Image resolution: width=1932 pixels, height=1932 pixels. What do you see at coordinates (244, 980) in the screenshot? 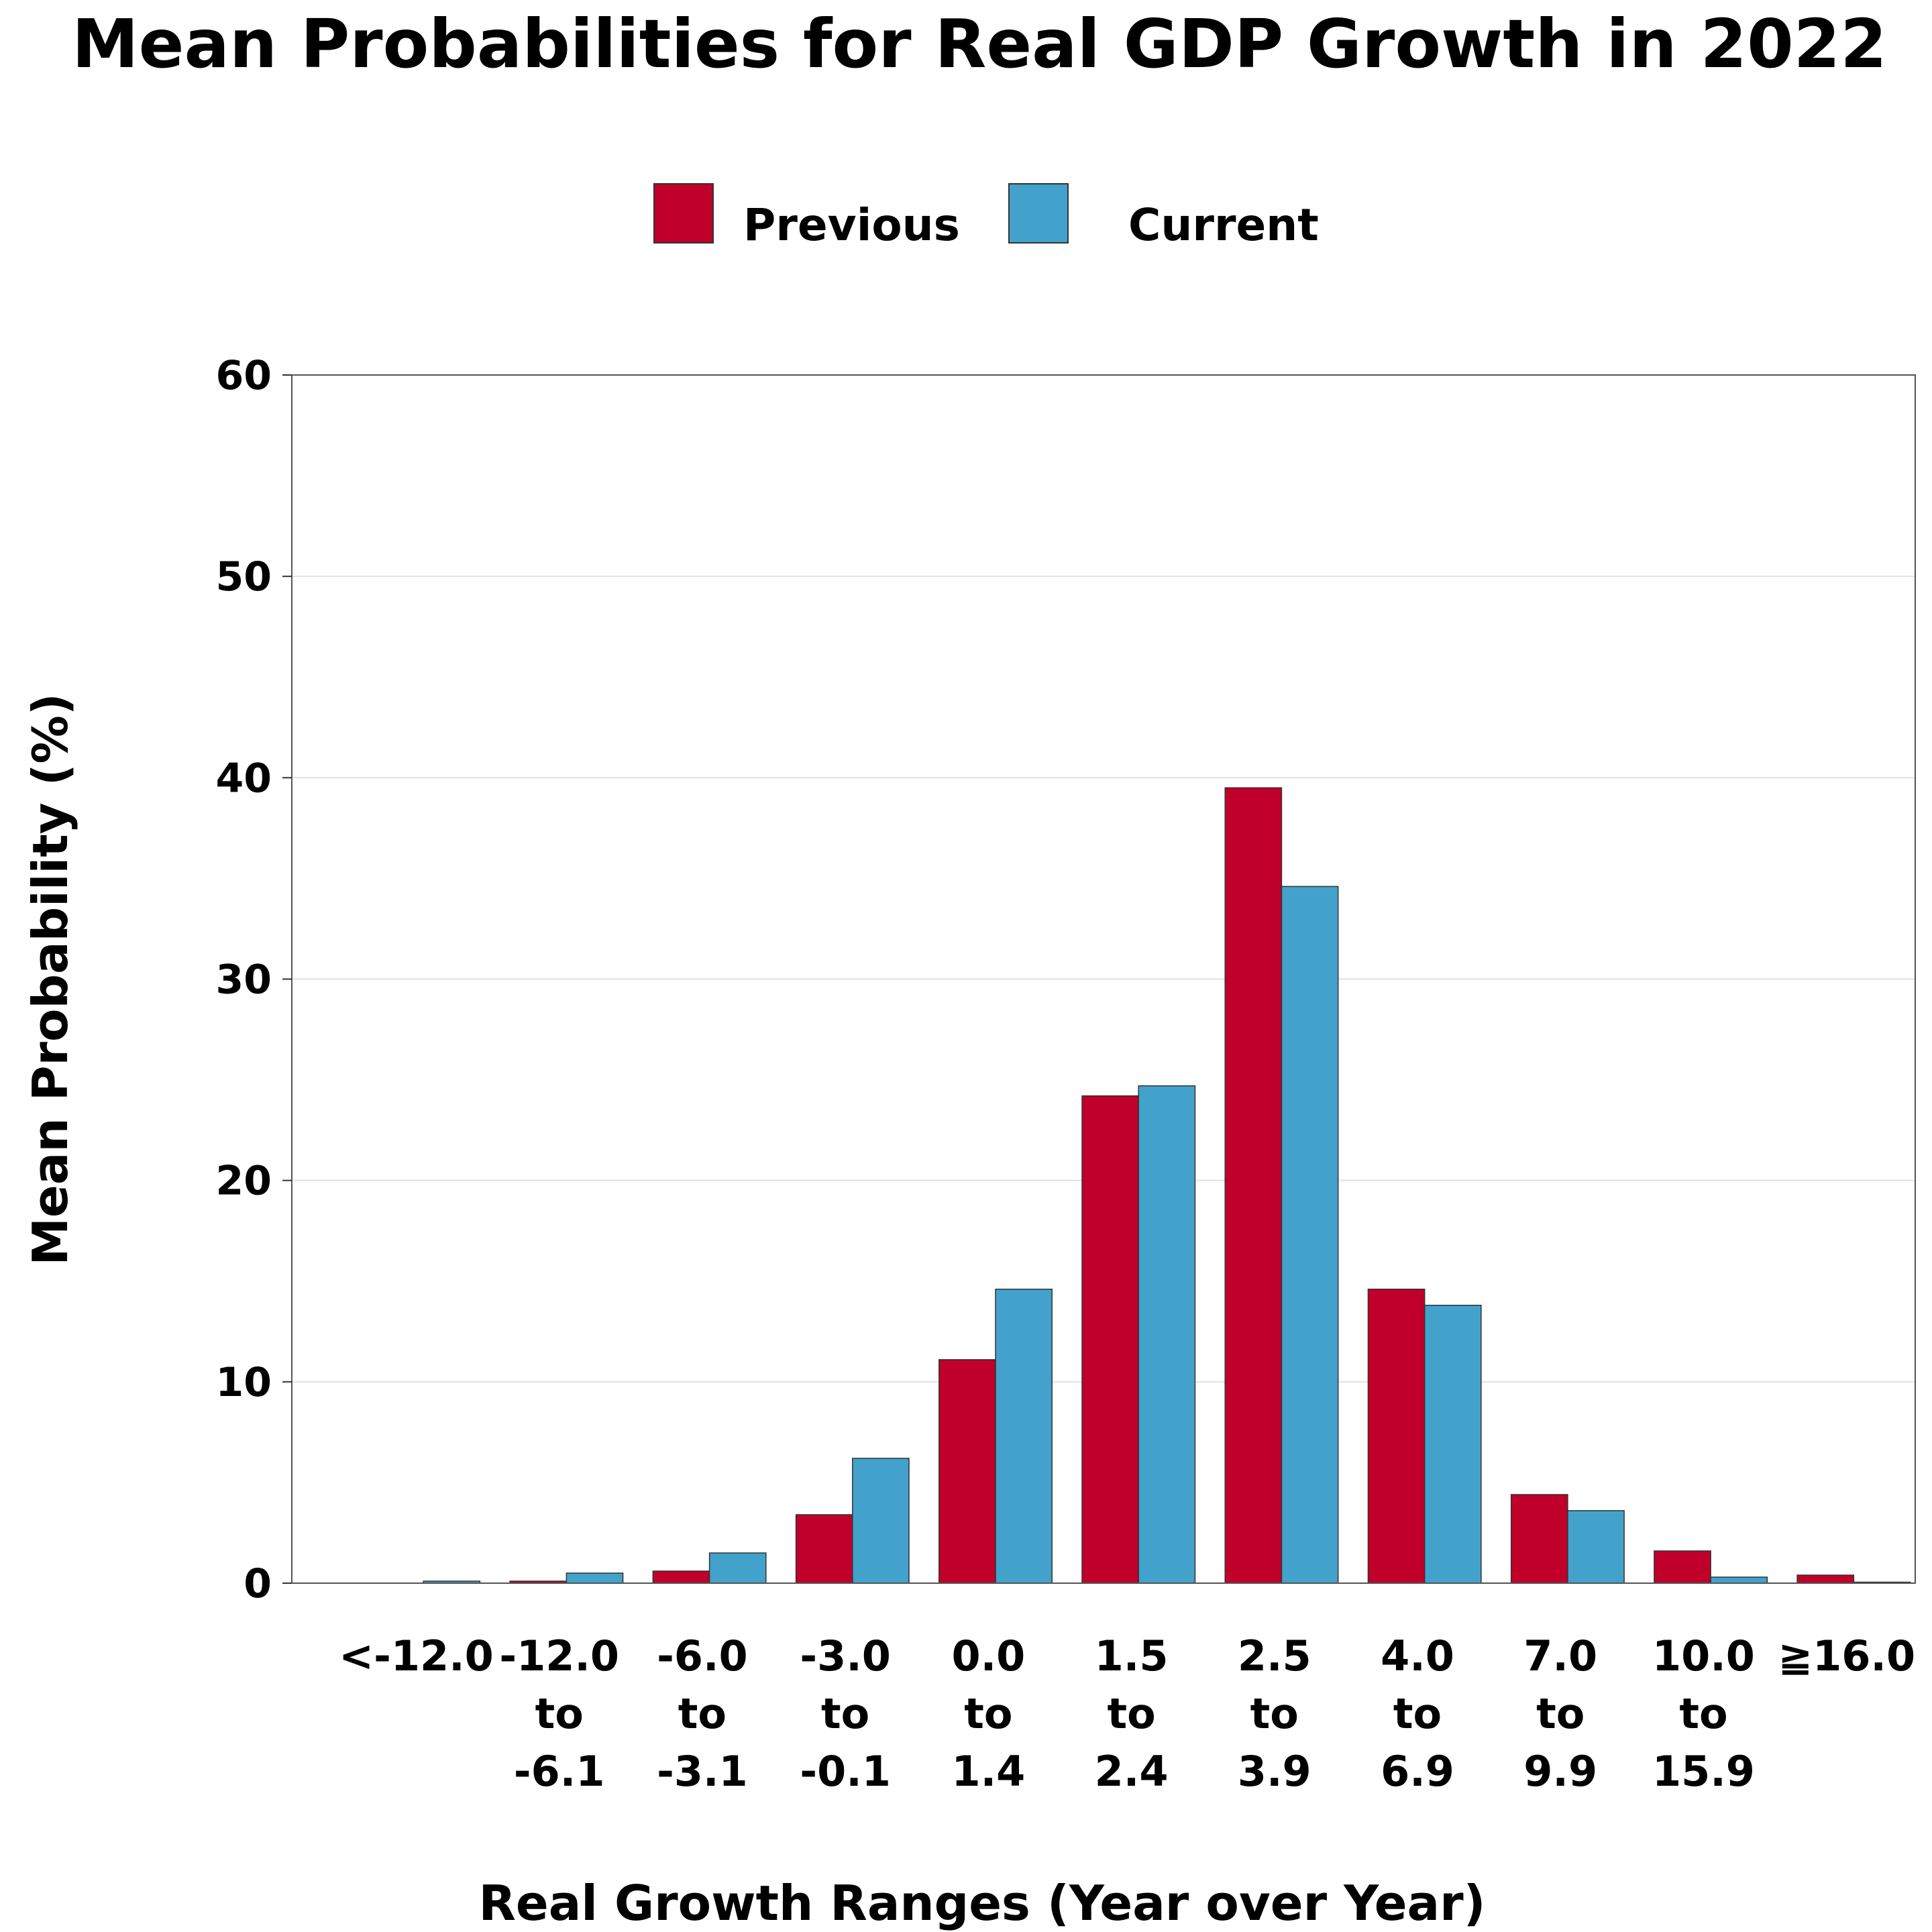
I see `y-tick-label: 30` at bounding box center [244, 980].